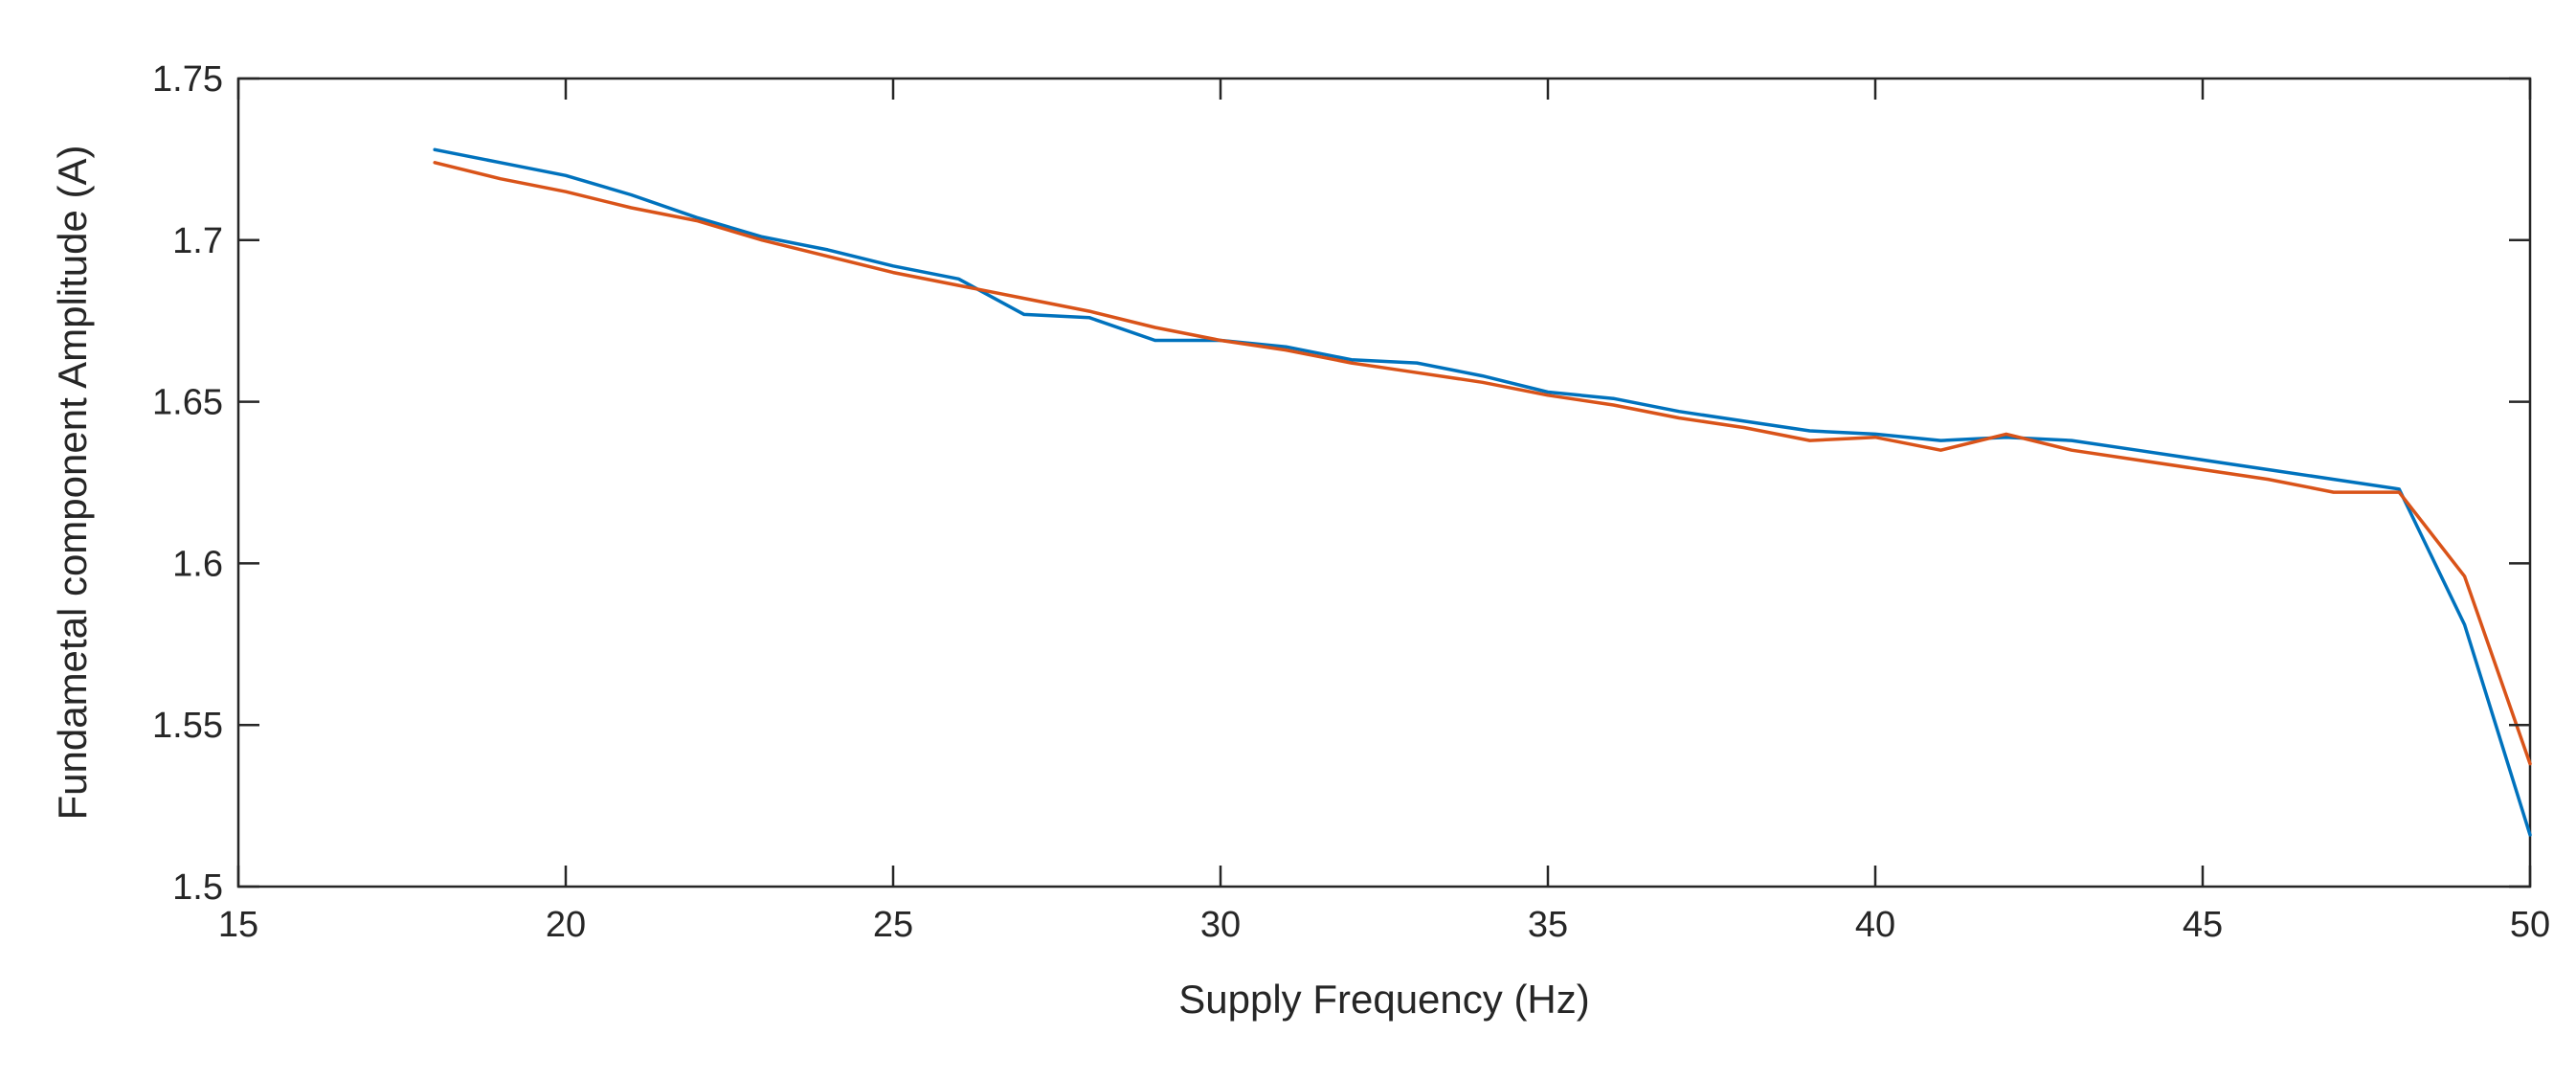  I want to click on y-tick-label: 1.7, so click(198, 241).